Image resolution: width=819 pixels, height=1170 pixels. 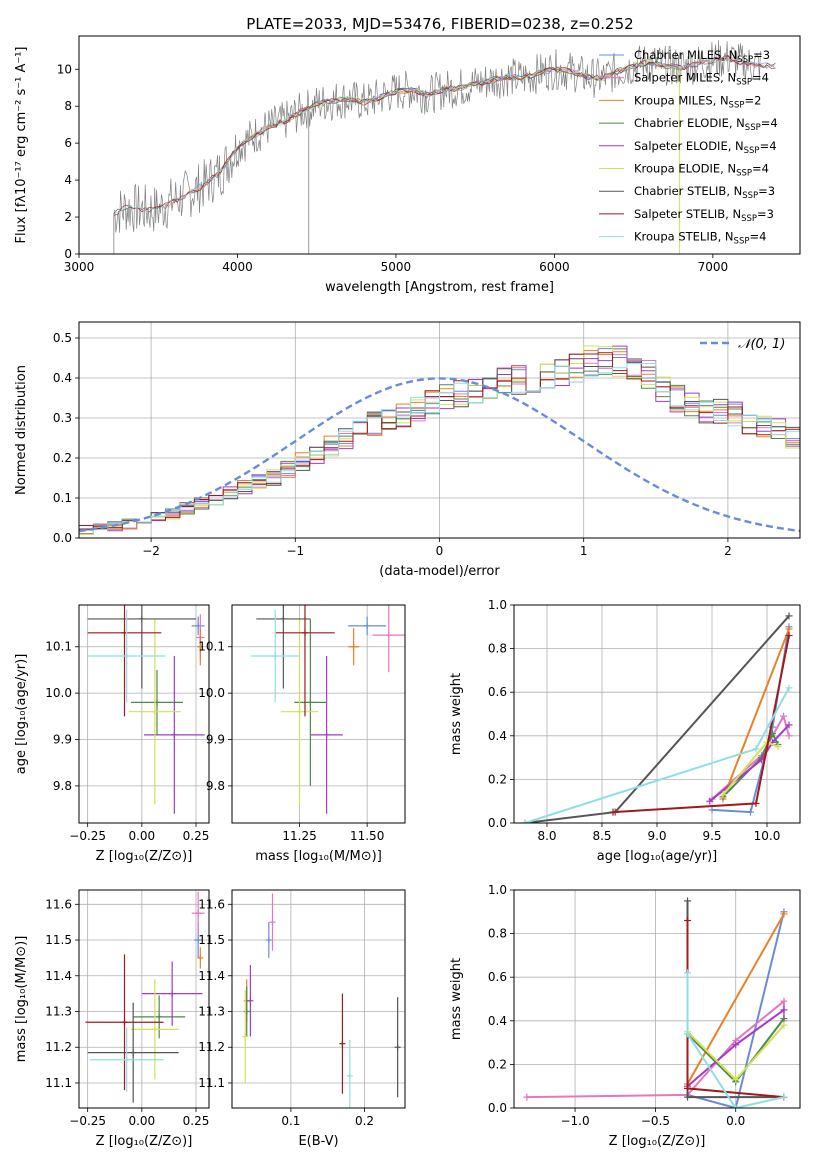 What do you see at coordinates (546, 836) in the screenshot?
I see `x-tick-label: 8.0` at bounding box center [546, 836].